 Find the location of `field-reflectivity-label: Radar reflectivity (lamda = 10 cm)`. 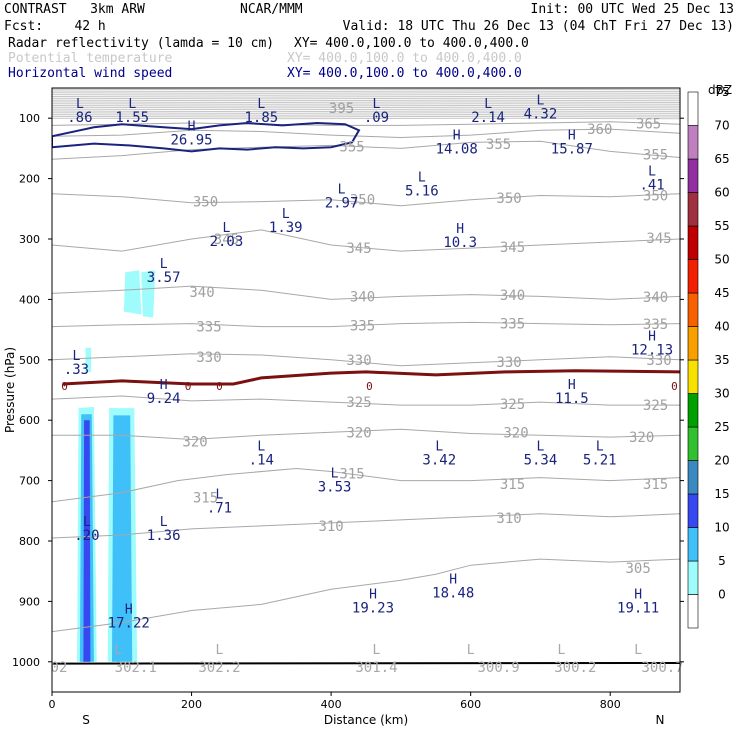

field-reflectivity-label: Radar reflectivity (lamda = 10 cm) is located at coordinates (141, 43).